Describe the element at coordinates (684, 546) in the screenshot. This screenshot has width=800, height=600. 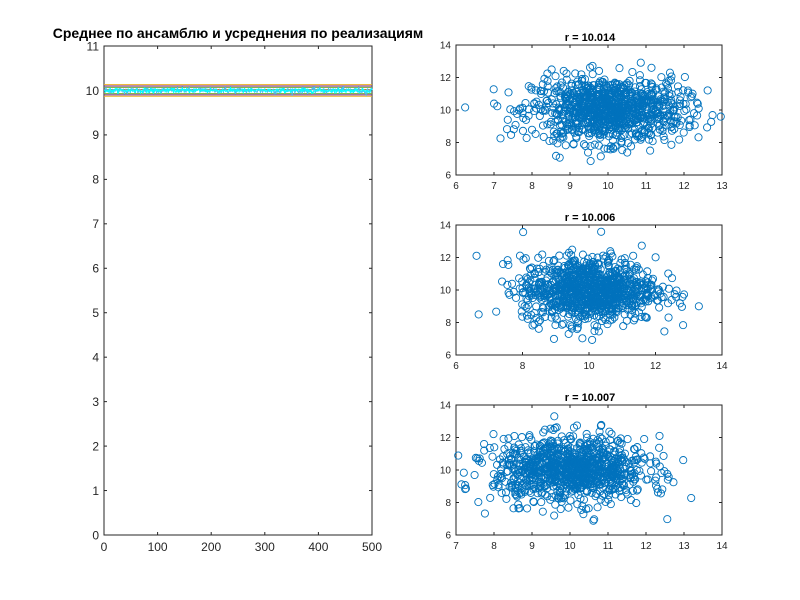
I see `x-tick-label: 13` at that location.